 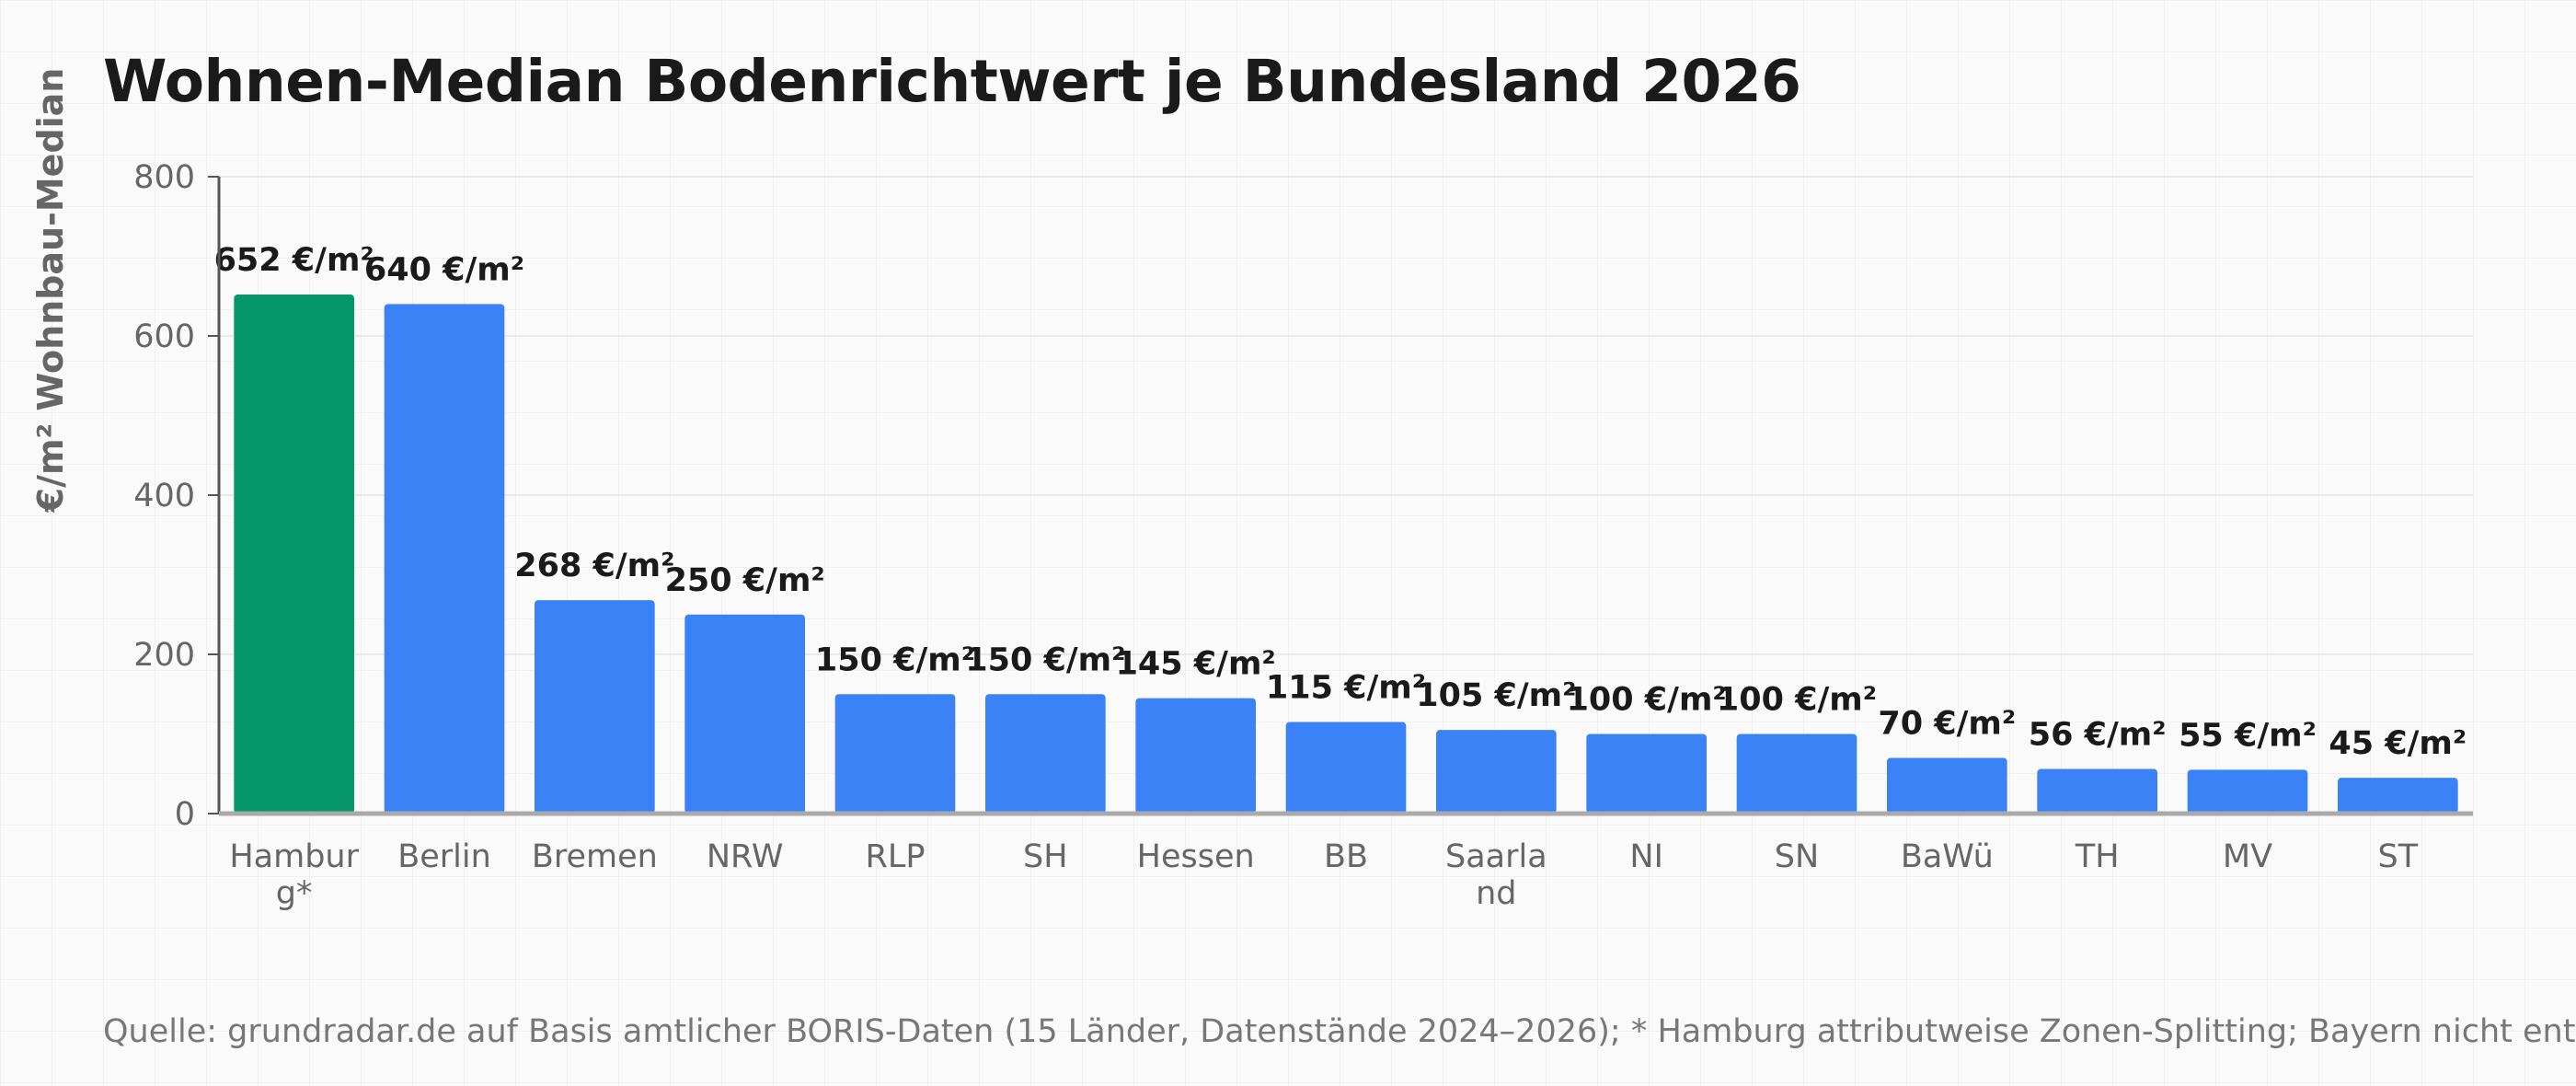 What do you see at coordinates (2247, 856) in the screenshot?
I see `x-tick-label: MV` at bounding box center [2247, 856].